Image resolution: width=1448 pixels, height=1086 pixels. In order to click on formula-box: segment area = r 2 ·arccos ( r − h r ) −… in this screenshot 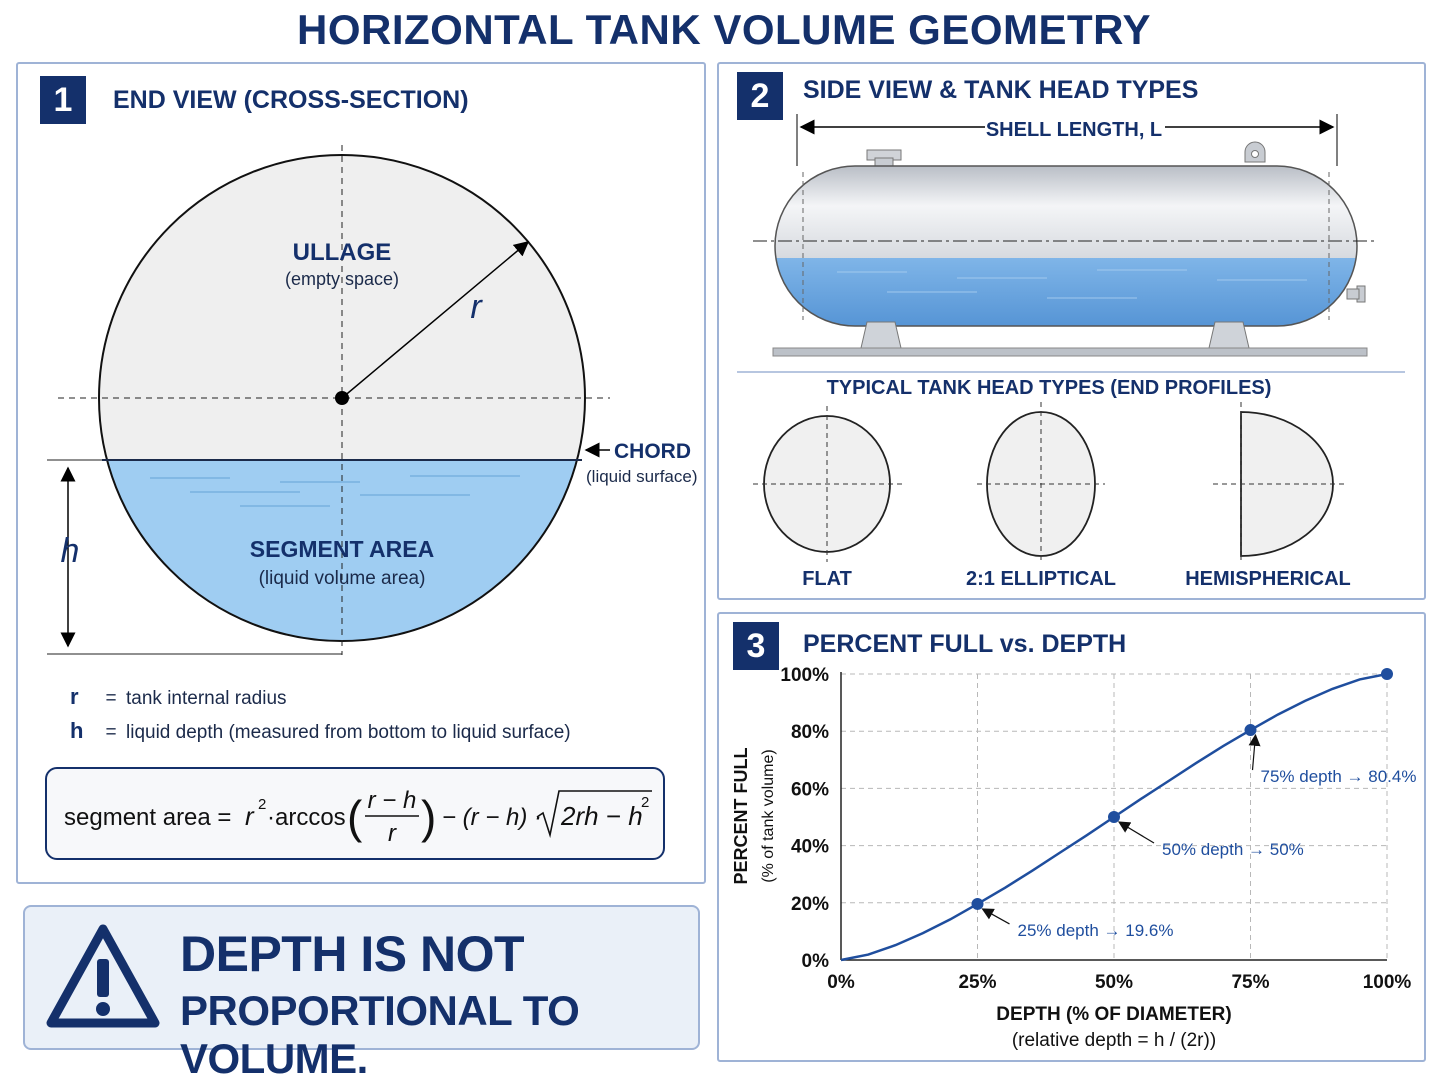, I will do `click(355, 813)`.